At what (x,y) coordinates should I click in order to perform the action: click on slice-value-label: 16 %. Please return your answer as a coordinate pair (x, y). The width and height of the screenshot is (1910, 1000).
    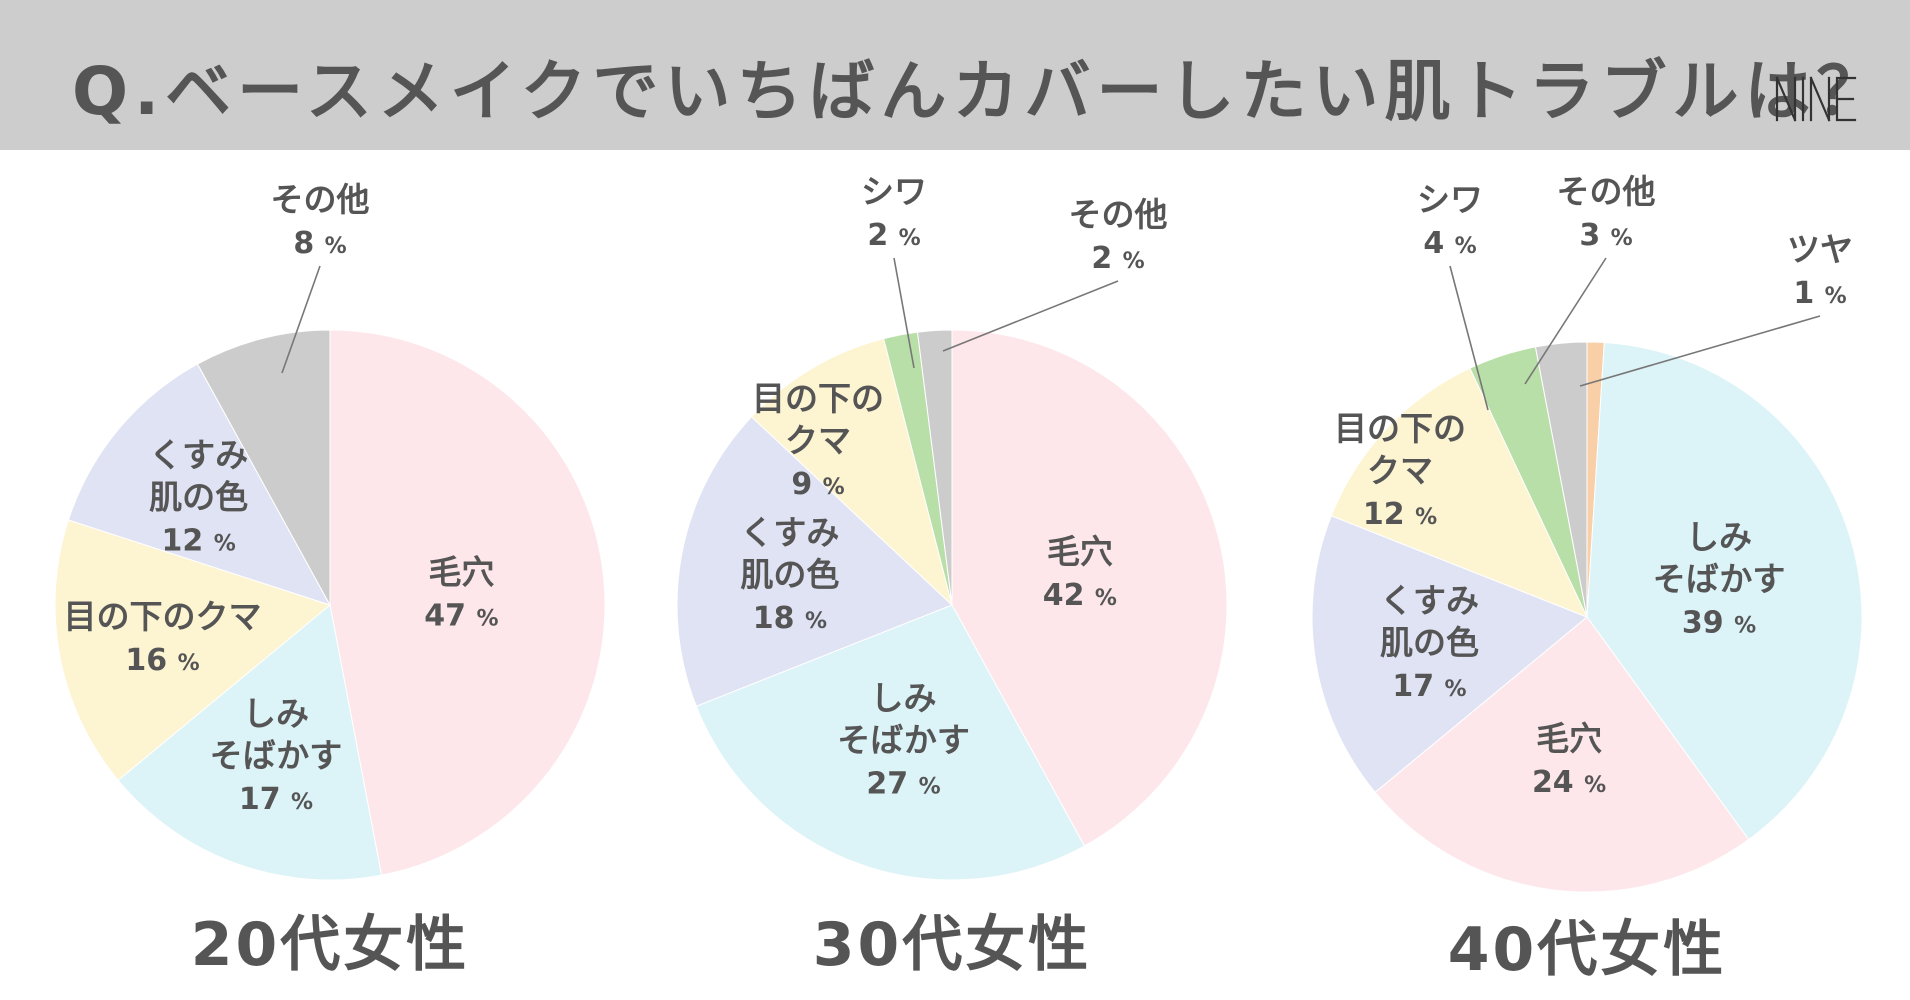
    Looking at the image, I should click on (162, 660).